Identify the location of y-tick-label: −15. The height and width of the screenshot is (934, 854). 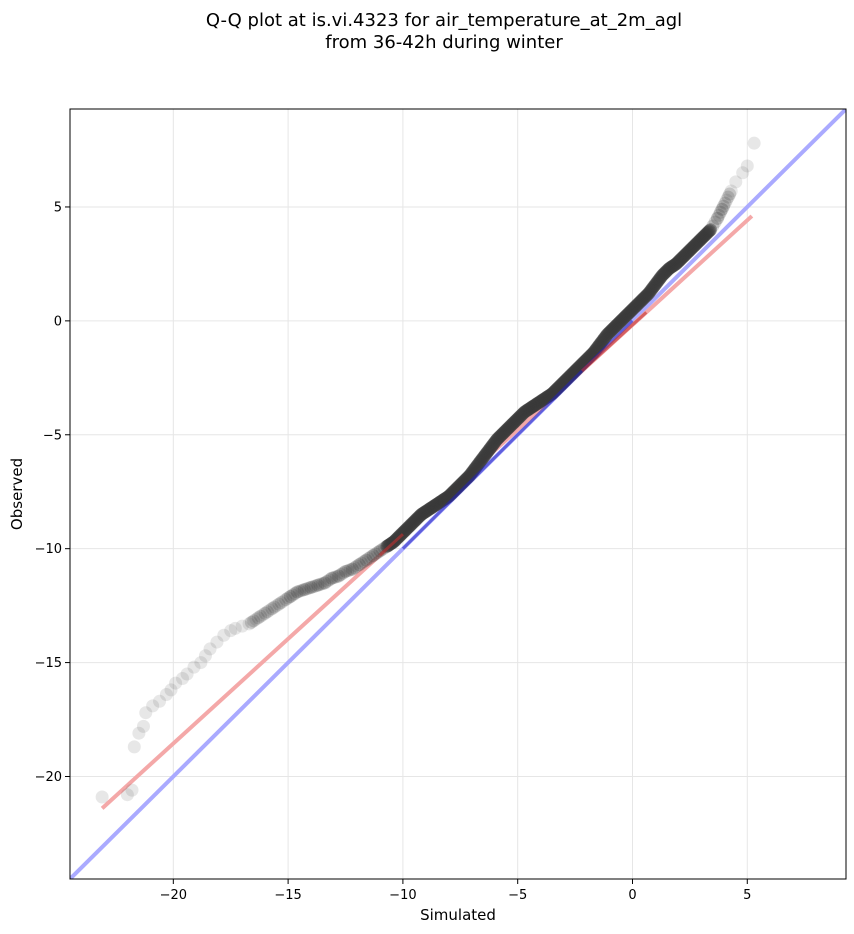
(48, 663).